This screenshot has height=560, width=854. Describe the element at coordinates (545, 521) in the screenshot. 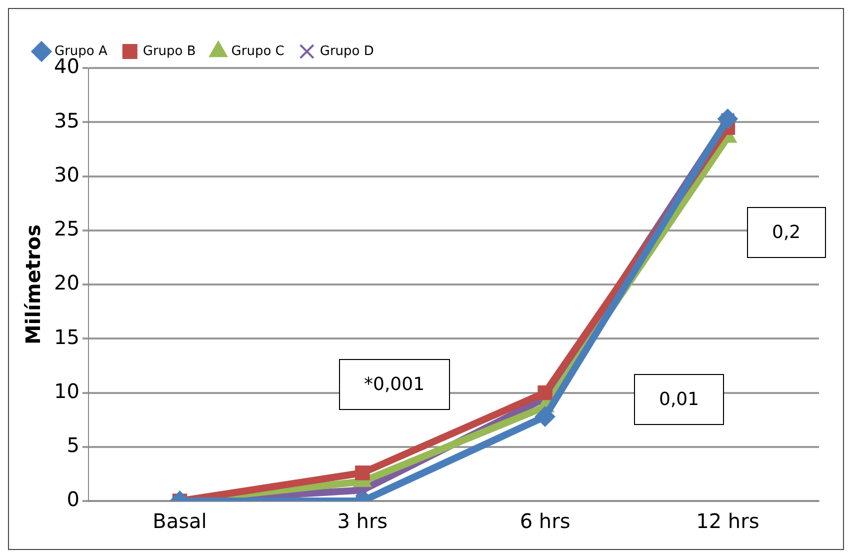

I see `x-tick-label: 6 hrs` at that location.